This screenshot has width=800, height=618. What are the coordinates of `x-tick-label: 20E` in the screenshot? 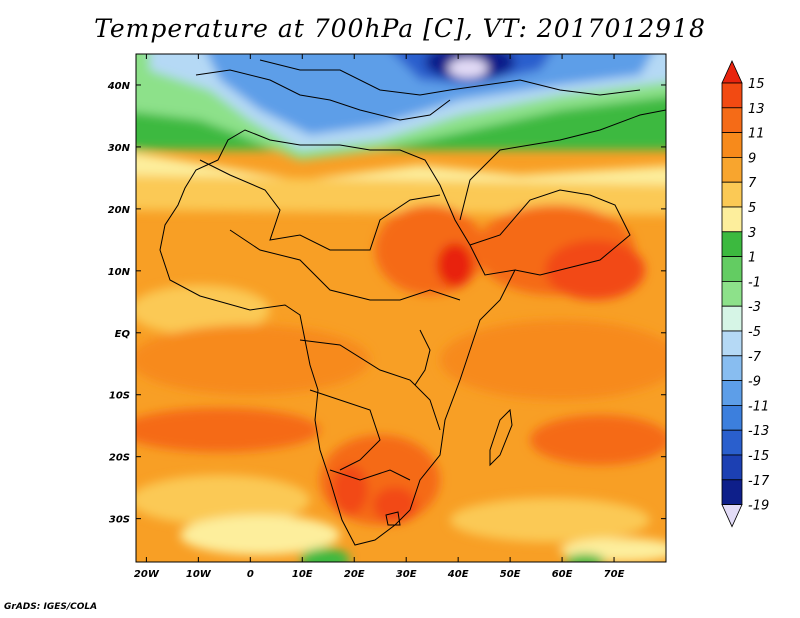 It's located at (354, 574).